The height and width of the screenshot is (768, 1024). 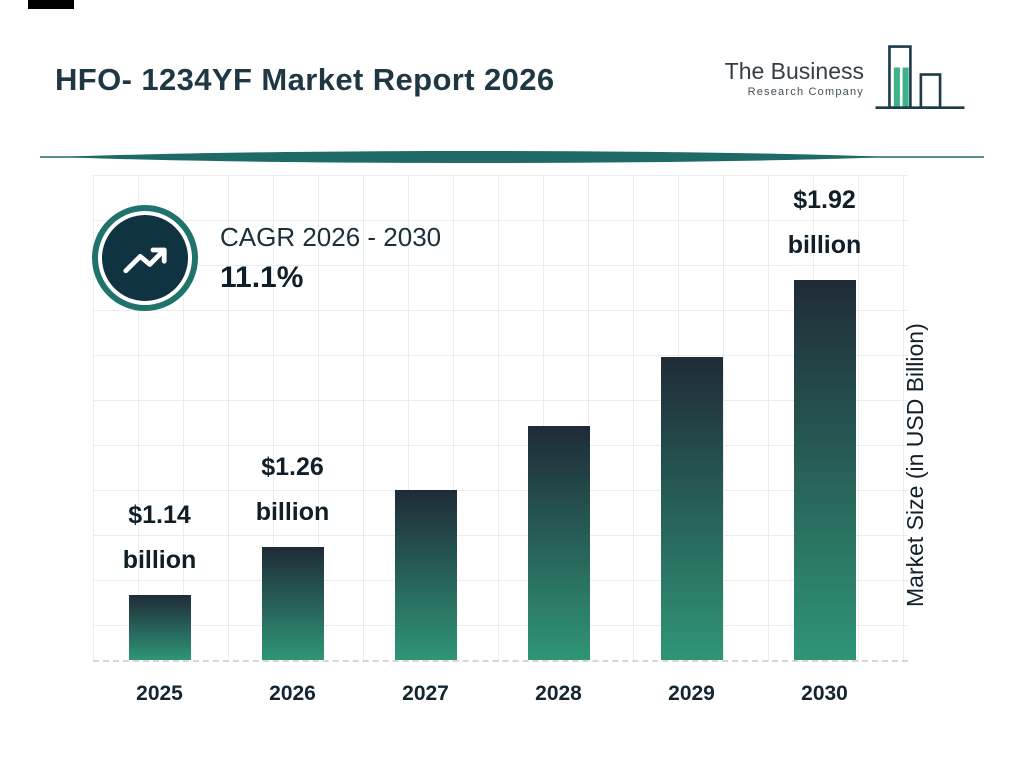 What do you see at coordinates (292, 603) in the screenshot?
I see `bar-2026` at bounding box center [292, 603].